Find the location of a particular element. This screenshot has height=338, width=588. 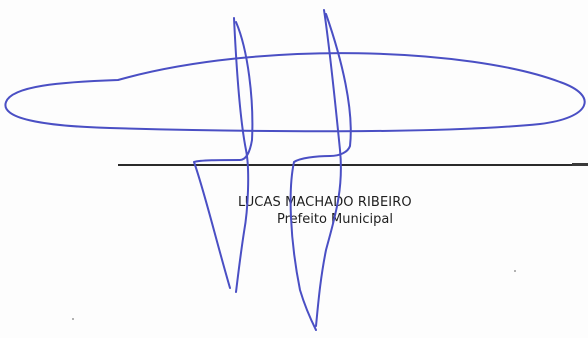

signature-line-end is located at coordinates (580, 164).